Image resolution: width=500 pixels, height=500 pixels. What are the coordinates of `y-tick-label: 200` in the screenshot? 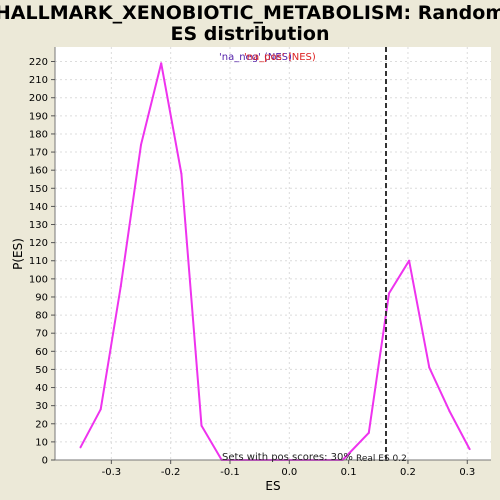 It's located at (38, 98).